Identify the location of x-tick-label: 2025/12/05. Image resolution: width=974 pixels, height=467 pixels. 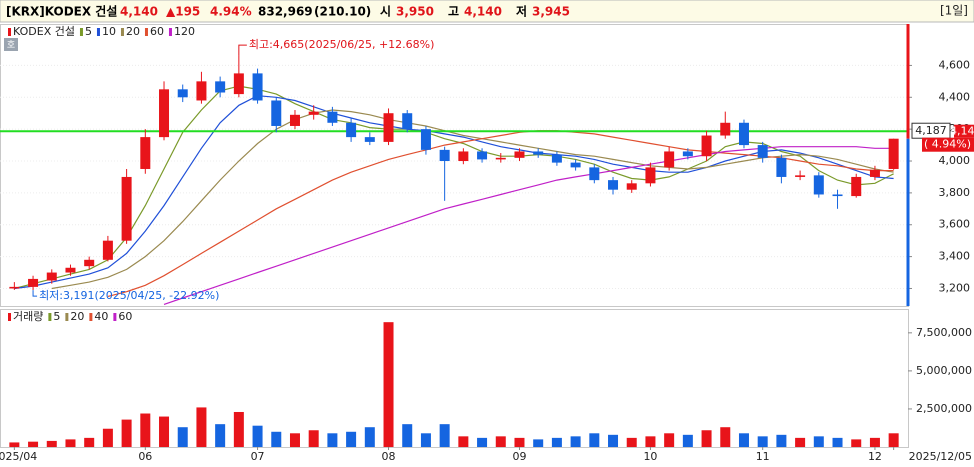
(940, 456).